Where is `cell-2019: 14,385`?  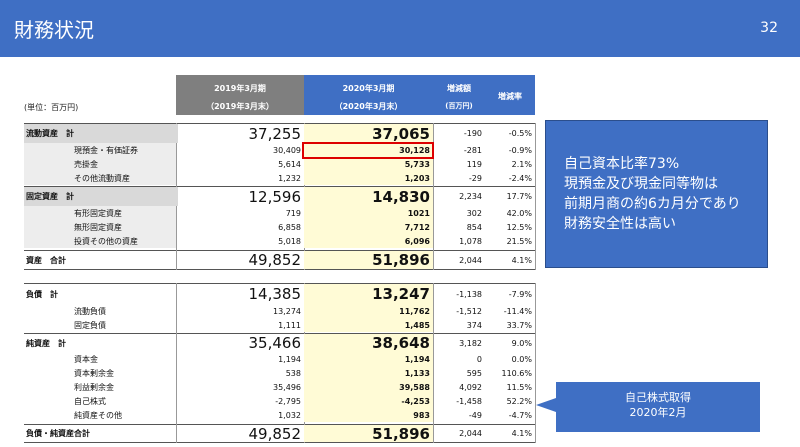 cell-2019: 14,385 is located at coordinates (275, 294).